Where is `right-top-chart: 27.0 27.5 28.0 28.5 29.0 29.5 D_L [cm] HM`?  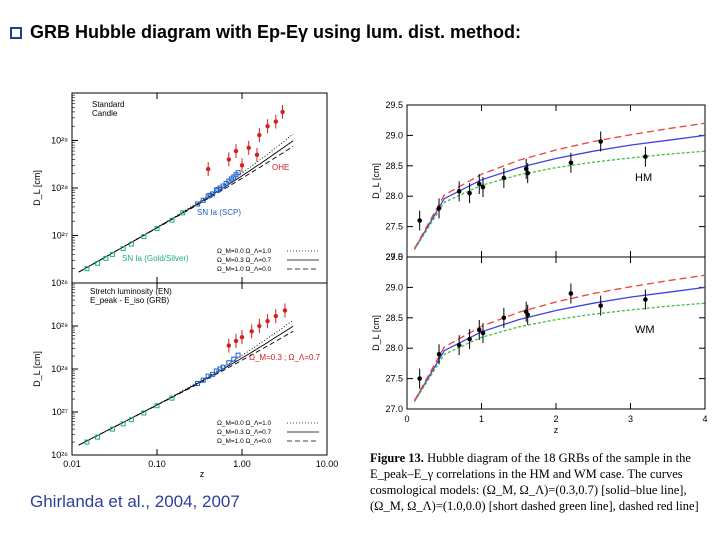 right-top-chart: 27.0 27.5 28.0 28.5 29.0 29.5 D_L [cm] HM is located at coordinates (538, 181).